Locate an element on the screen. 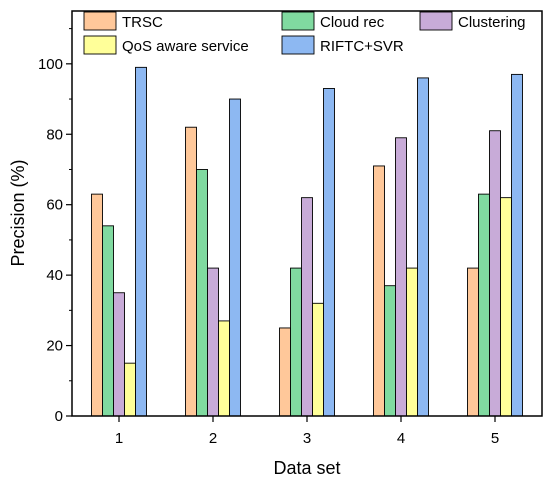  y-tick-label: 60 is located at coordinates (54, 205).